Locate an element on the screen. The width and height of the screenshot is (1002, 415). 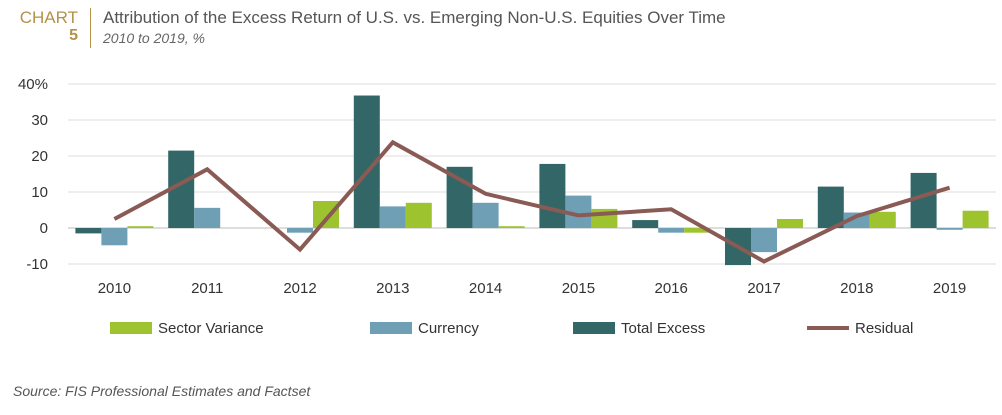
x-tick-label: 2014 is located at coordinates (485, 288).